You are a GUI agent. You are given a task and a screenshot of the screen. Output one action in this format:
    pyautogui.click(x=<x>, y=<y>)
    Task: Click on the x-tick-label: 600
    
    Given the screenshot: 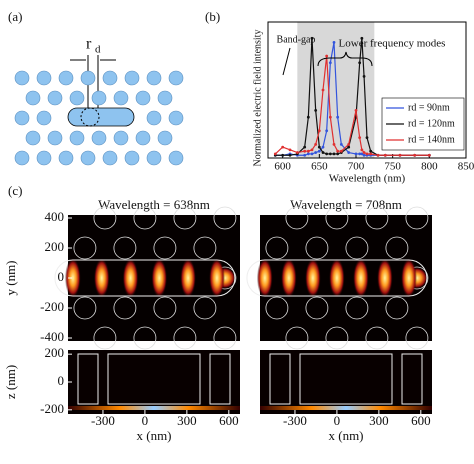 What is the action you would take?
    pyautogui.click(x=421, y=420)
    